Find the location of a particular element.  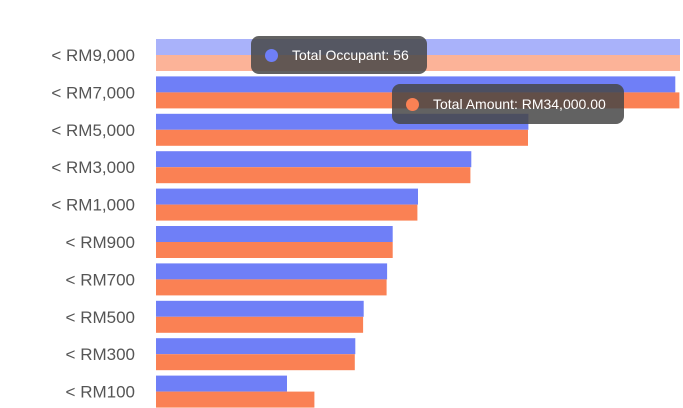

y-tick-label-7: < RM500 is located at coordinates (100, 317).